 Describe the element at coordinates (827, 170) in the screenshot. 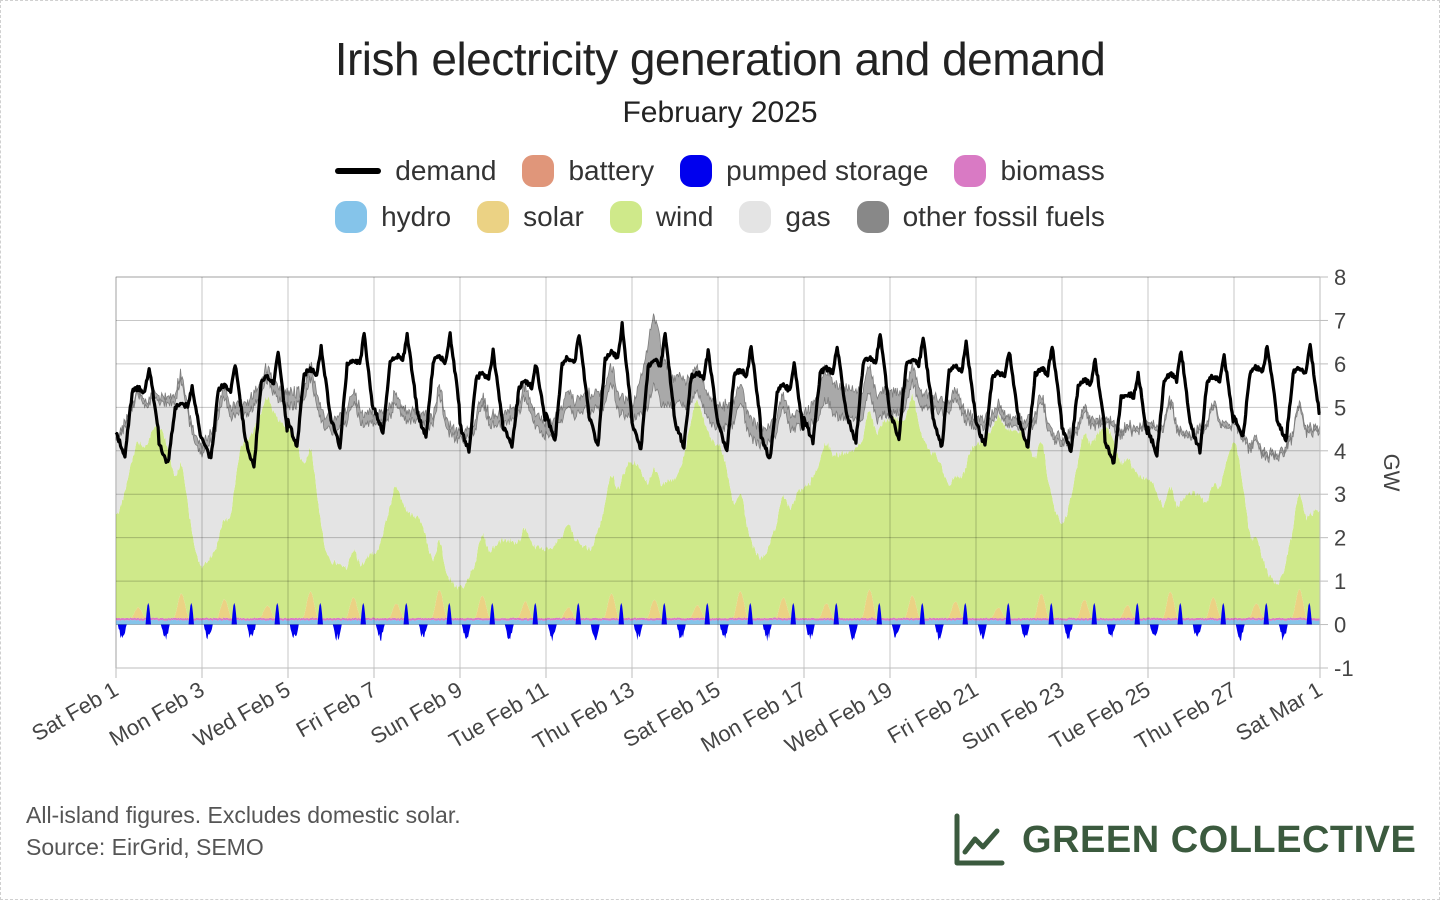

I see `legend-label-pumped-storage: pumped storage` at that location.